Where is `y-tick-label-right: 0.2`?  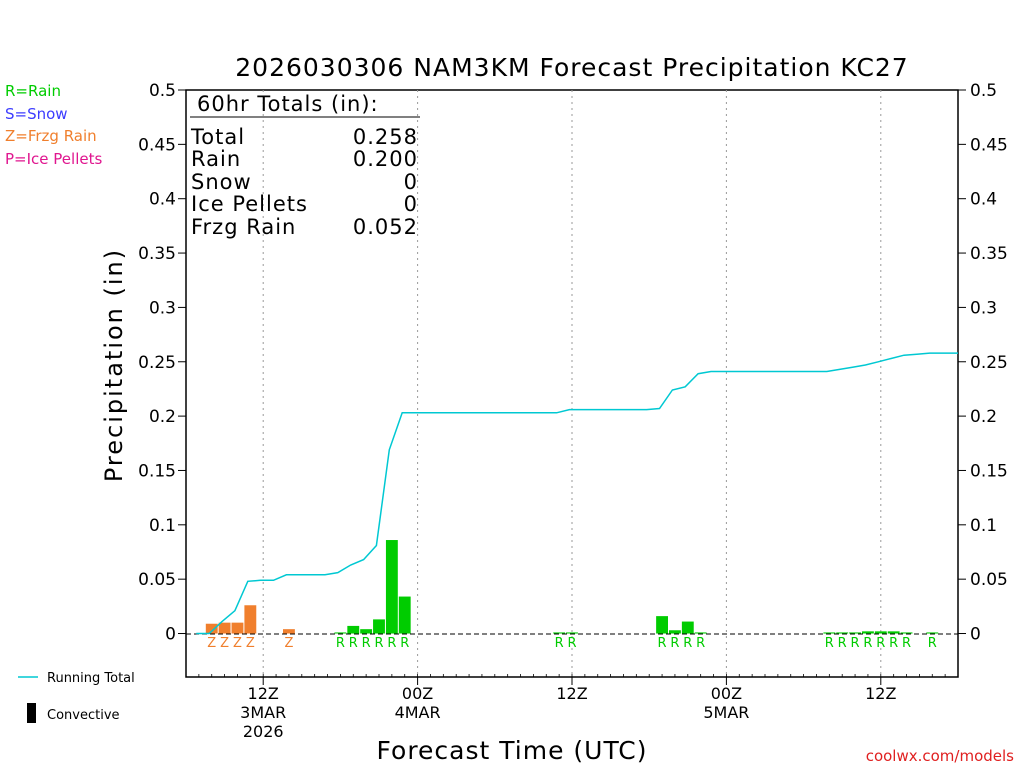
y-tick-label-right: 0.2 is located at coordinates (983, 417).